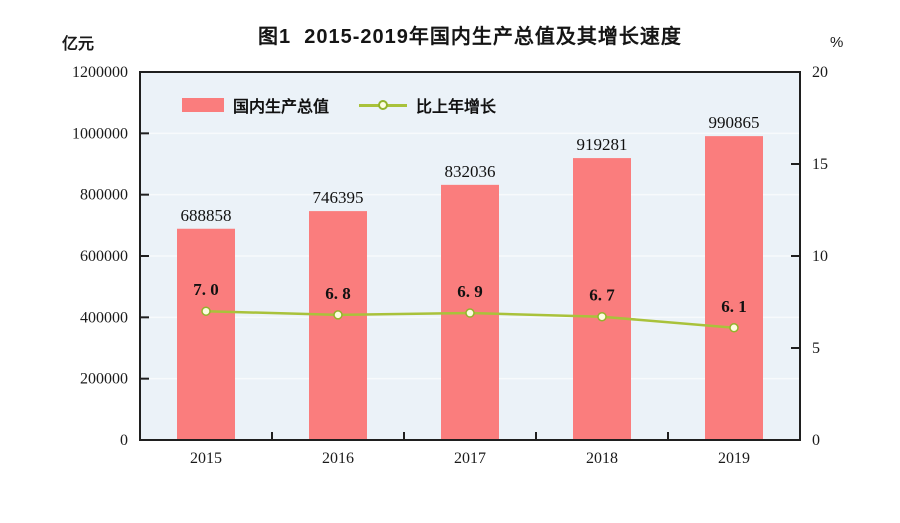 The height and width of the screenshot is (523, 900). What do you see at coordinates (602, 144) in the screenshot?
I see `gdp-value-label-2018: 919281` at bounding box center [602, 144].